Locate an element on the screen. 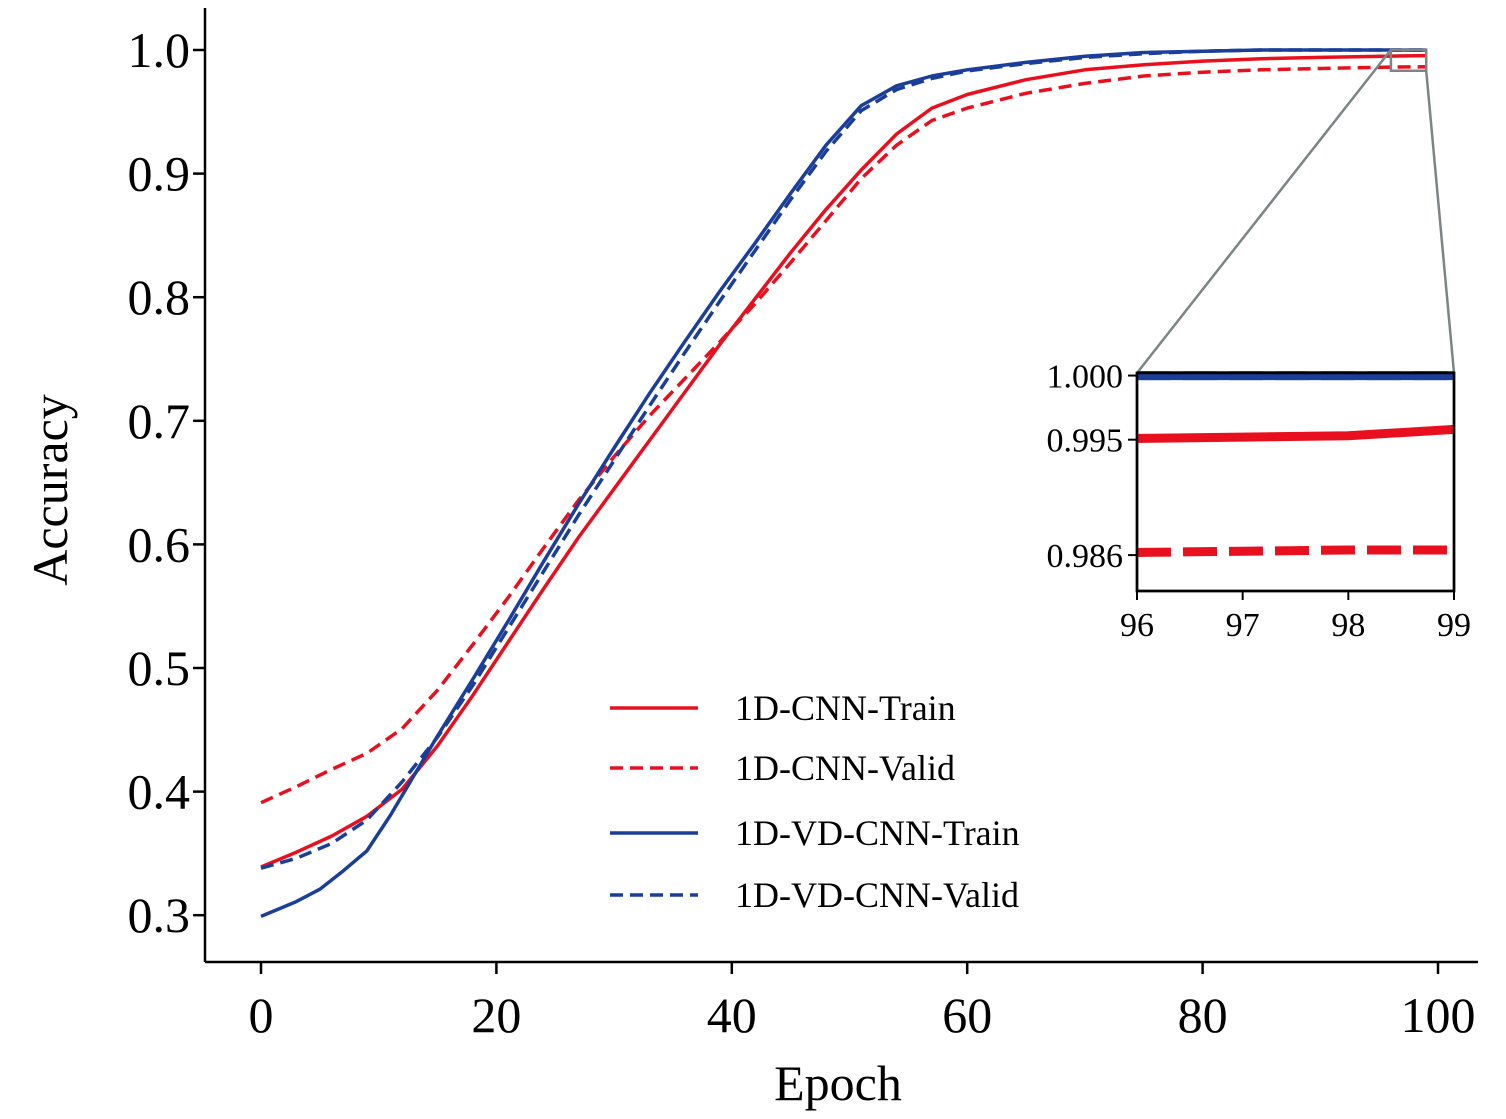 Image resolution: width=1506 pixels, height=1119 pixels. inset-frame is located at coordinates (1295, 482).